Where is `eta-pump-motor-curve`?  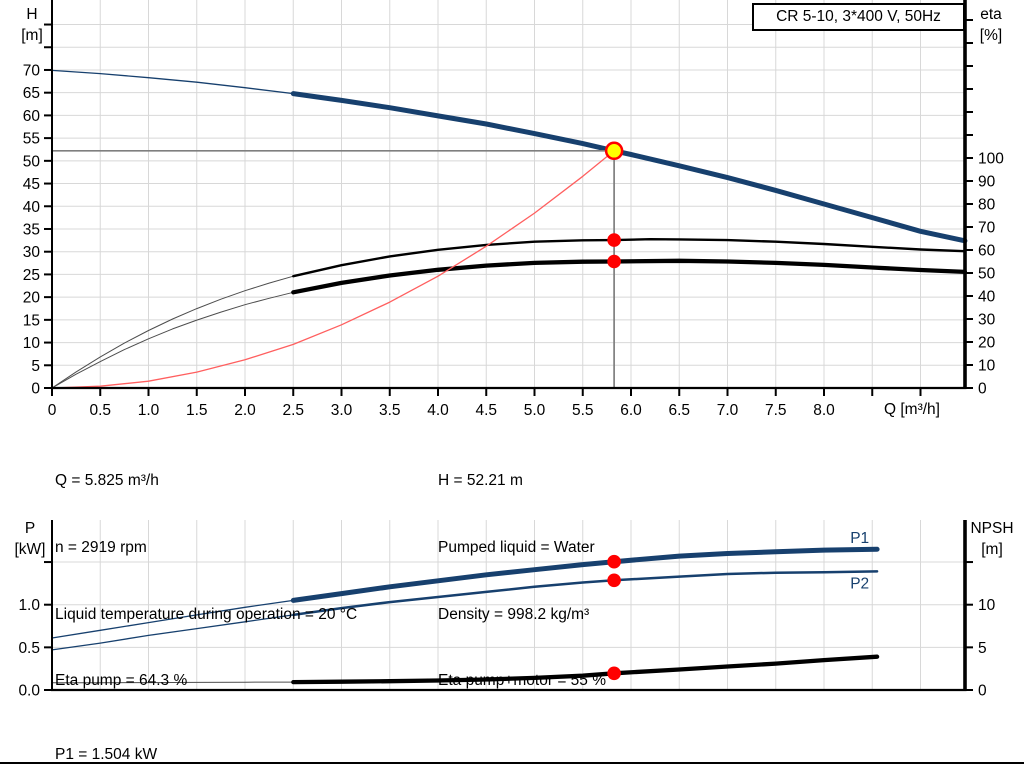 eta-pump-motor-curve is located at coordinates (629, 276).